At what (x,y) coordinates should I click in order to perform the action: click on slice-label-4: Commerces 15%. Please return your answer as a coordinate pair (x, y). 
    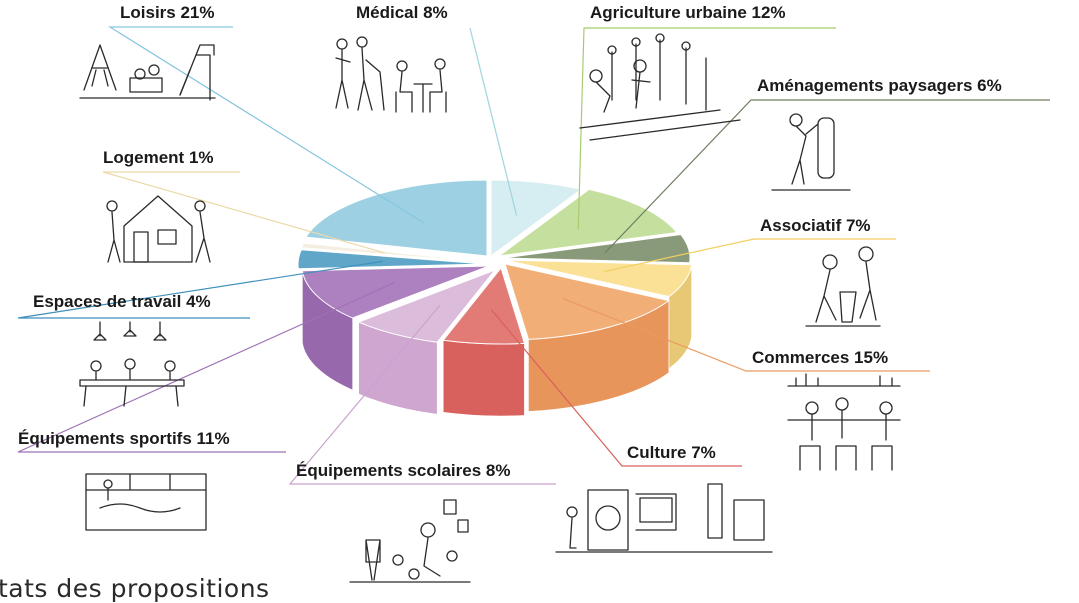
    Looking at the image, I should click on (820, 357).